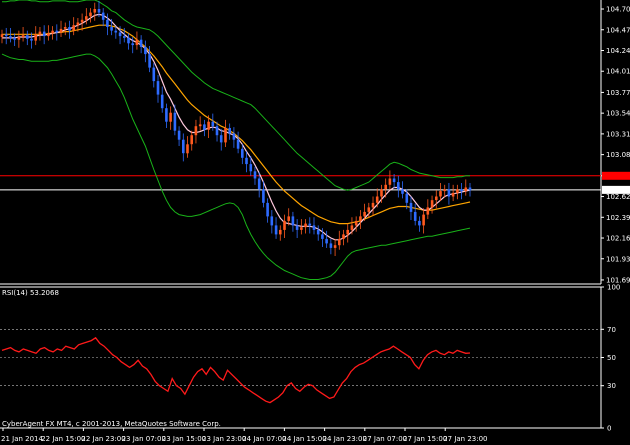 The width and height of the screenshot is (630, 445). I want to click on price-tick-label: 102.390, so click(618, 218).